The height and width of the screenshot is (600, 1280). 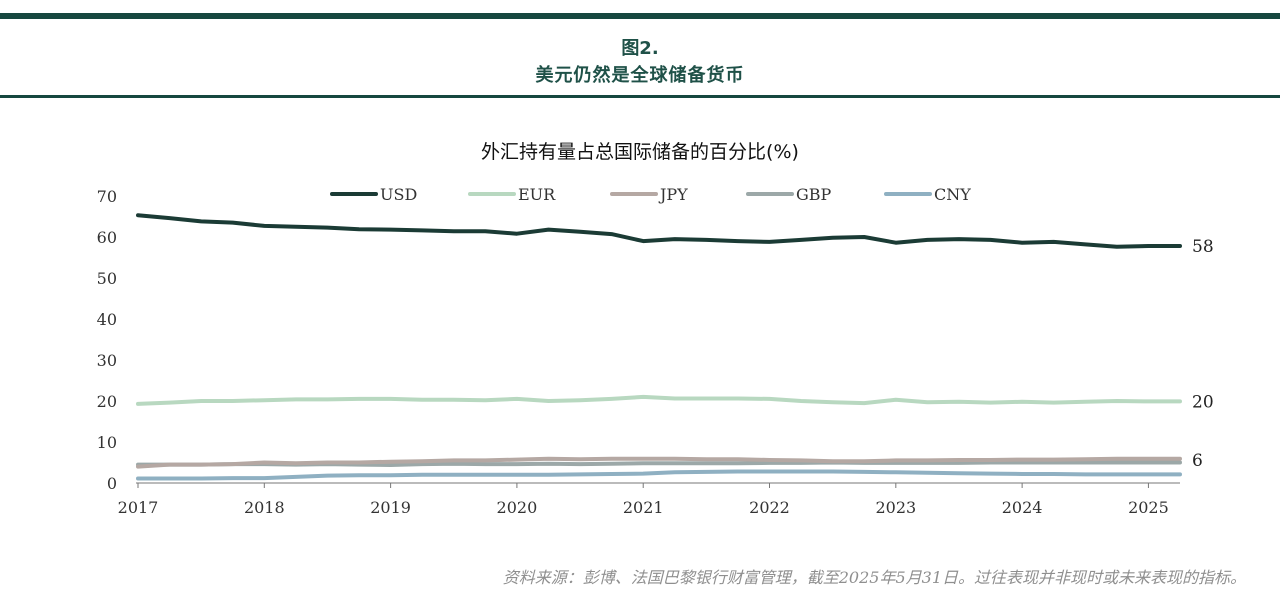 What do you see at coordinates (895, 507) in the screenshot?
I see `x-tick-label: 2023` at bounding box center [895, 507].